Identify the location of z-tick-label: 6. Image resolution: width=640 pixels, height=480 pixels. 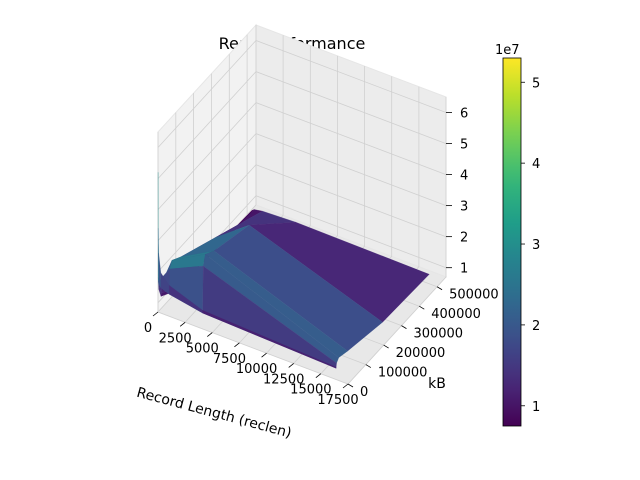
(464, 114).